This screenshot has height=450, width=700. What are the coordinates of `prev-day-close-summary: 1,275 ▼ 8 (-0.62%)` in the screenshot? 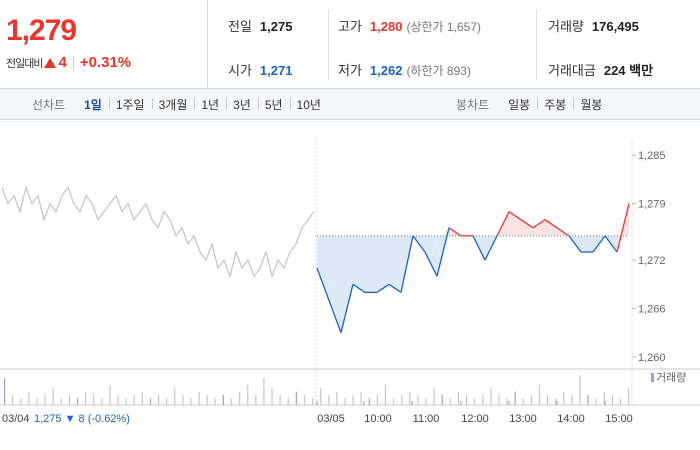 It's located at (82, 419).